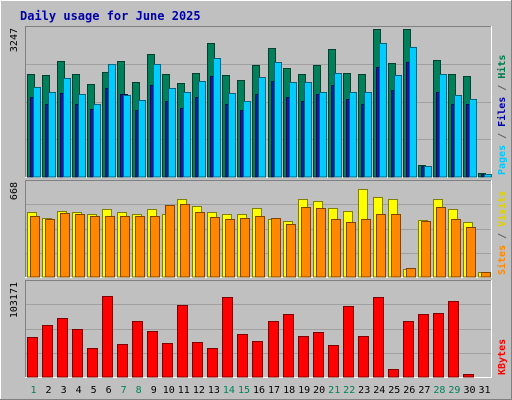 The image size is (512, 400). I want to click on day-label-6: 6, so click(109, 390).